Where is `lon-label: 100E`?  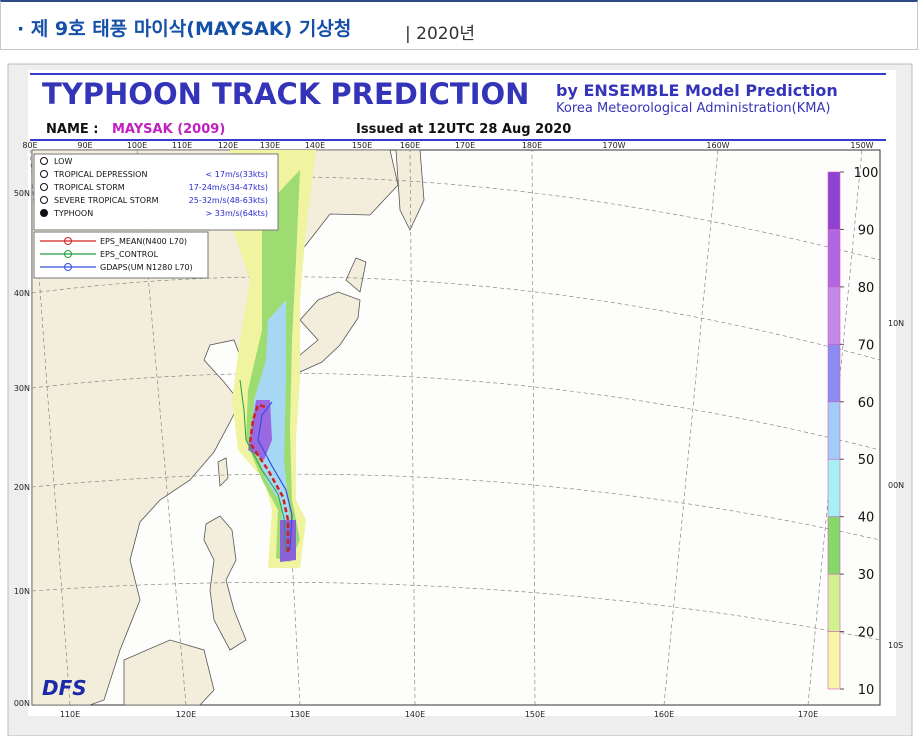
lon-label: 100E is located at coordinates (137, 145).